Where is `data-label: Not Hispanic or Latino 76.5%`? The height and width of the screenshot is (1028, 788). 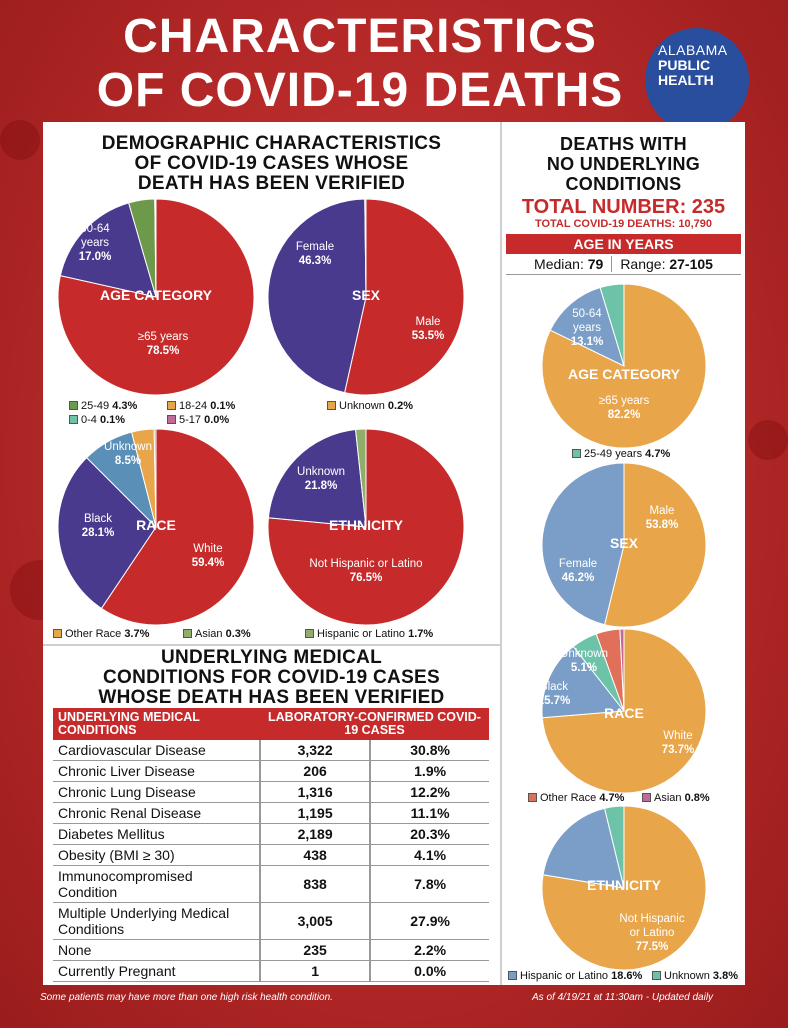
data-label: Not Hispanic or Latino 76.5% is located at coordinates (365, 571).